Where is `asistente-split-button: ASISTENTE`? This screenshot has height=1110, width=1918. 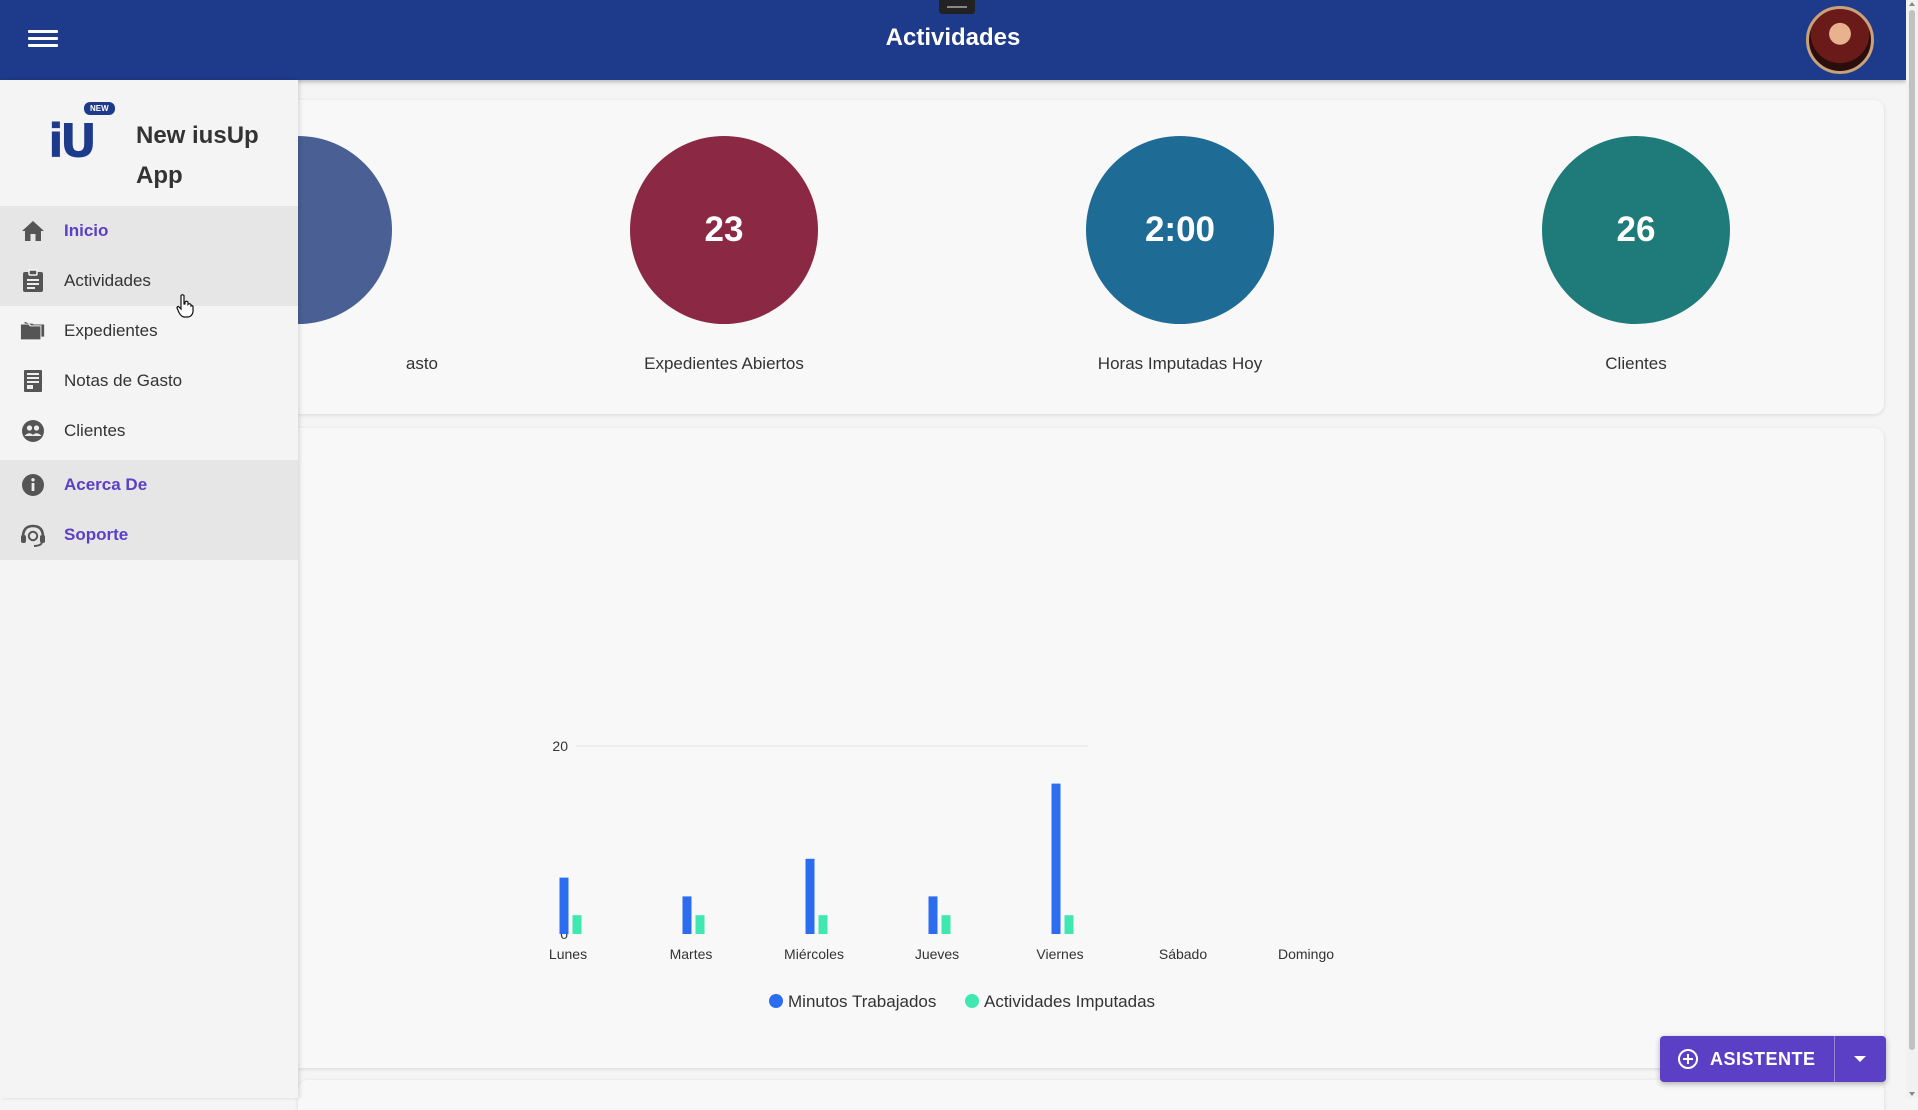
asistente-split-button: ASISTENTE is located at coordinates (1773, 1059).